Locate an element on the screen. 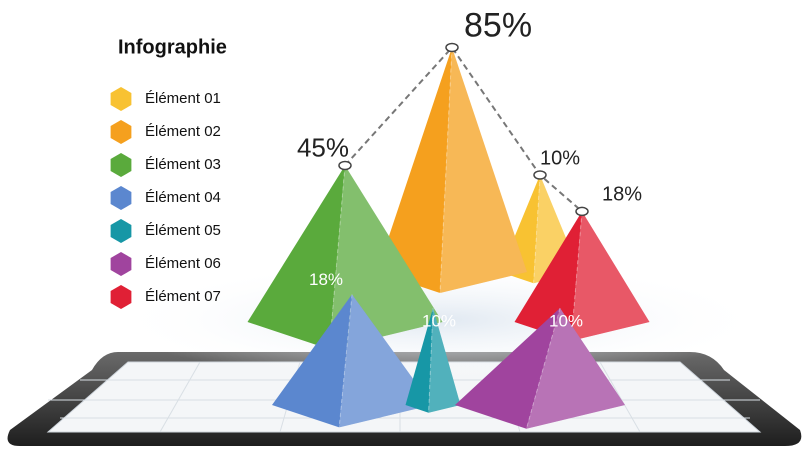 The height and width of the screenshot is (460, 809). legend-label: Élément 02 is located at coordinates (183, 131).